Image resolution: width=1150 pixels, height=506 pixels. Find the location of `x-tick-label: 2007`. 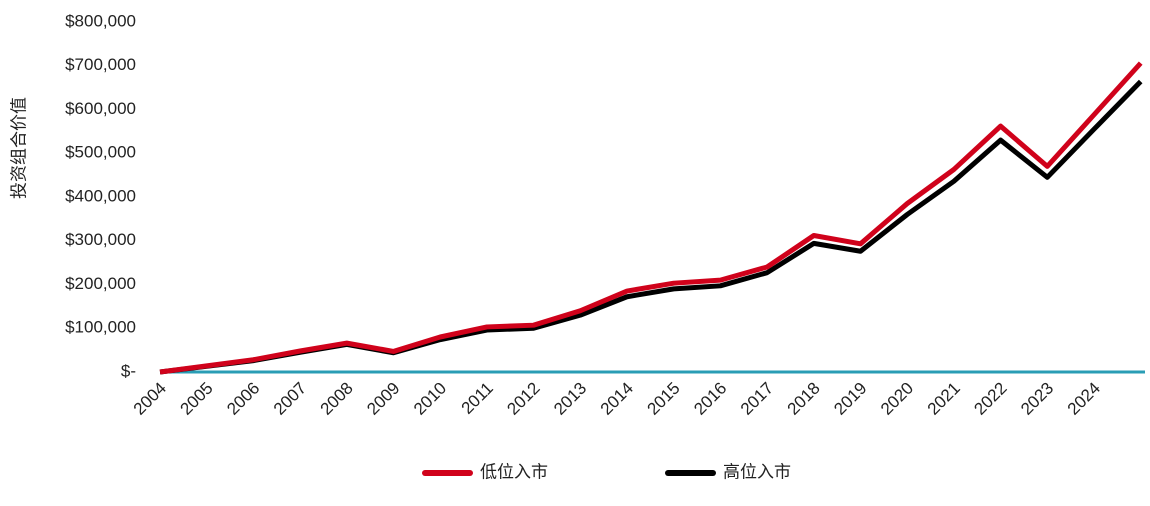

x-tick-label: 2007 is located at coordinates (290, 399).